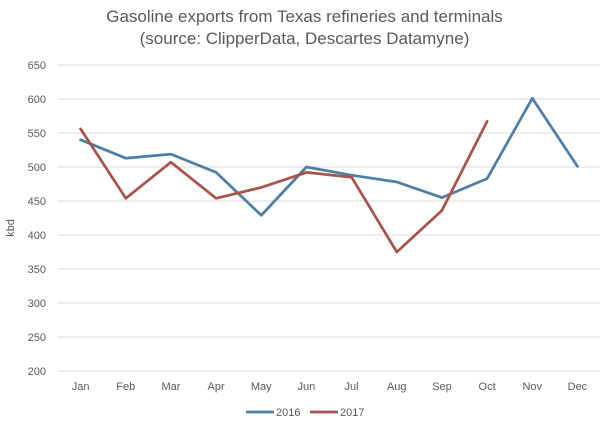 This screenshot has width=609, height=429. What do you see at coordinates (37, 134) in the screenshot?
I see `y-tick-label: 550` at bounding box center [37, 134].